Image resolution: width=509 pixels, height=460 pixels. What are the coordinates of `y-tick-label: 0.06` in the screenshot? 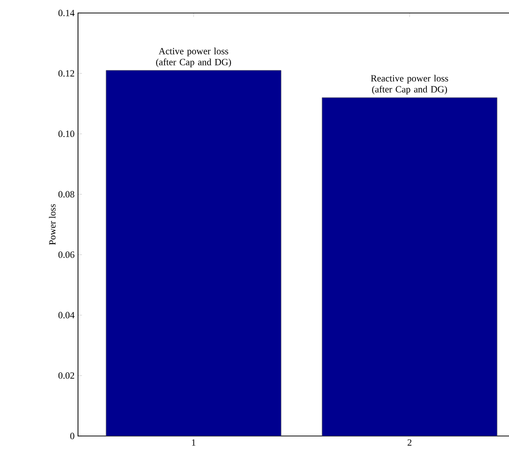 It's located at (66, 254).